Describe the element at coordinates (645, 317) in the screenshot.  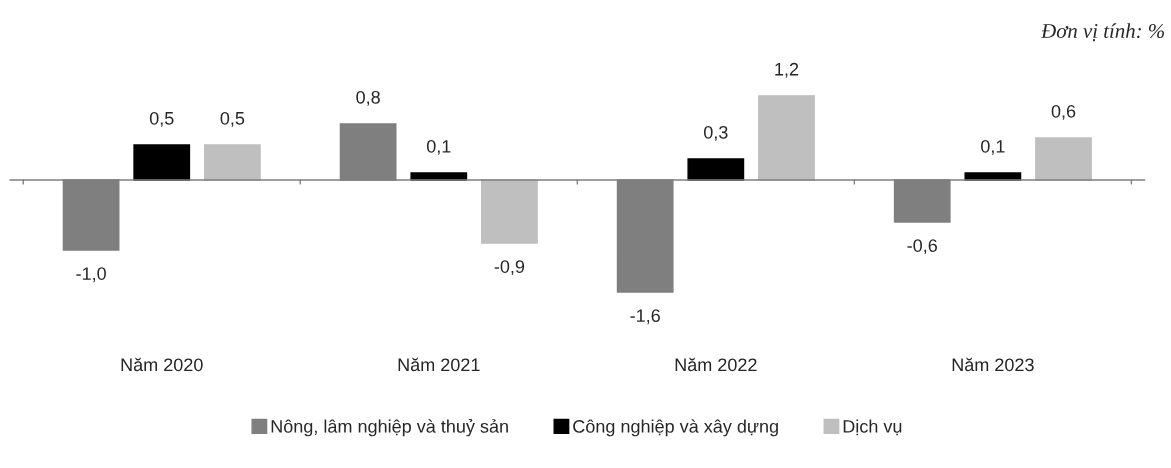
I see `data-label: -1,6` at that location.